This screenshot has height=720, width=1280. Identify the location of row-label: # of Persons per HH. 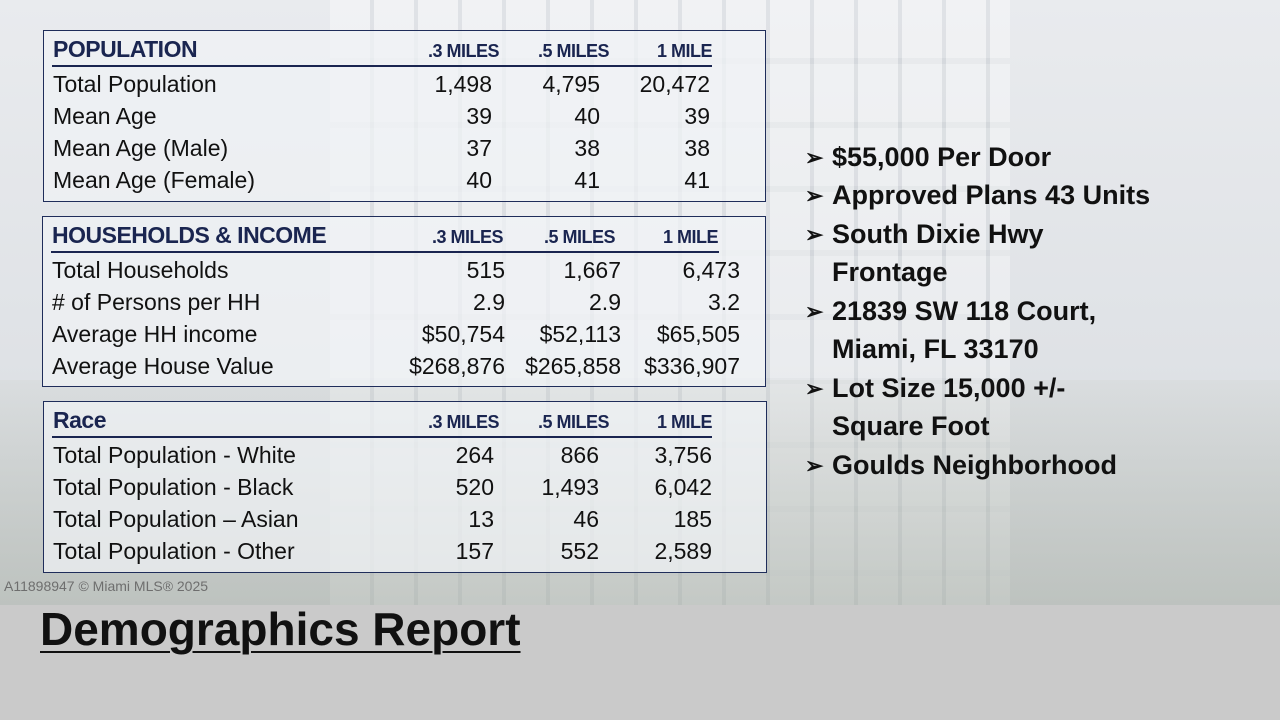
(156, 302).